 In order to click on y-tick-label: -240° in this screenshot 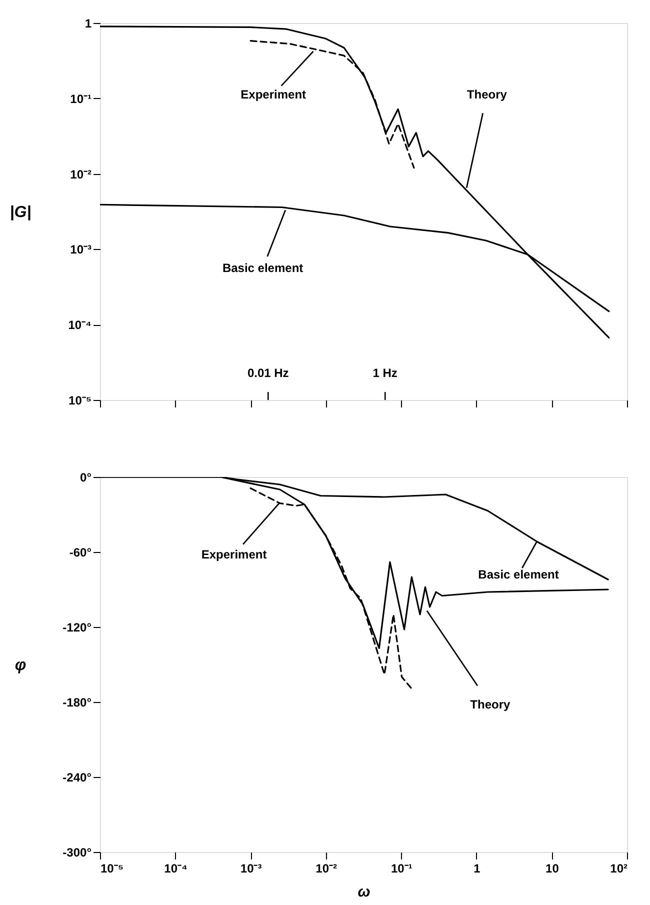, I will do `click(77, 777)`.